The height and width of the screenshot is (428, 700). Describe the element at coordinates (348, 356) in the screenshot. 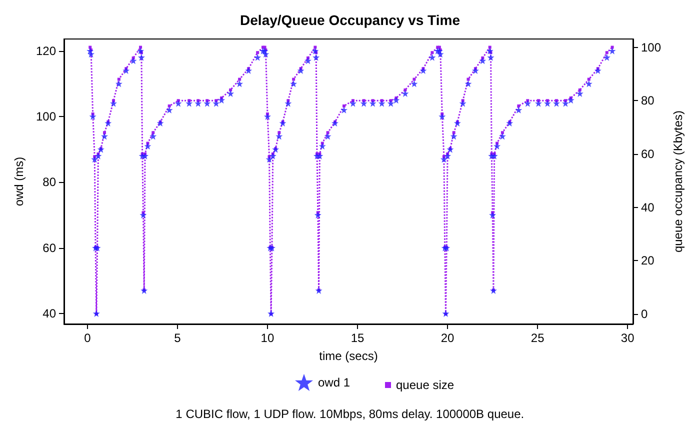

I see `x-axis-title: time (secs)` at that location.